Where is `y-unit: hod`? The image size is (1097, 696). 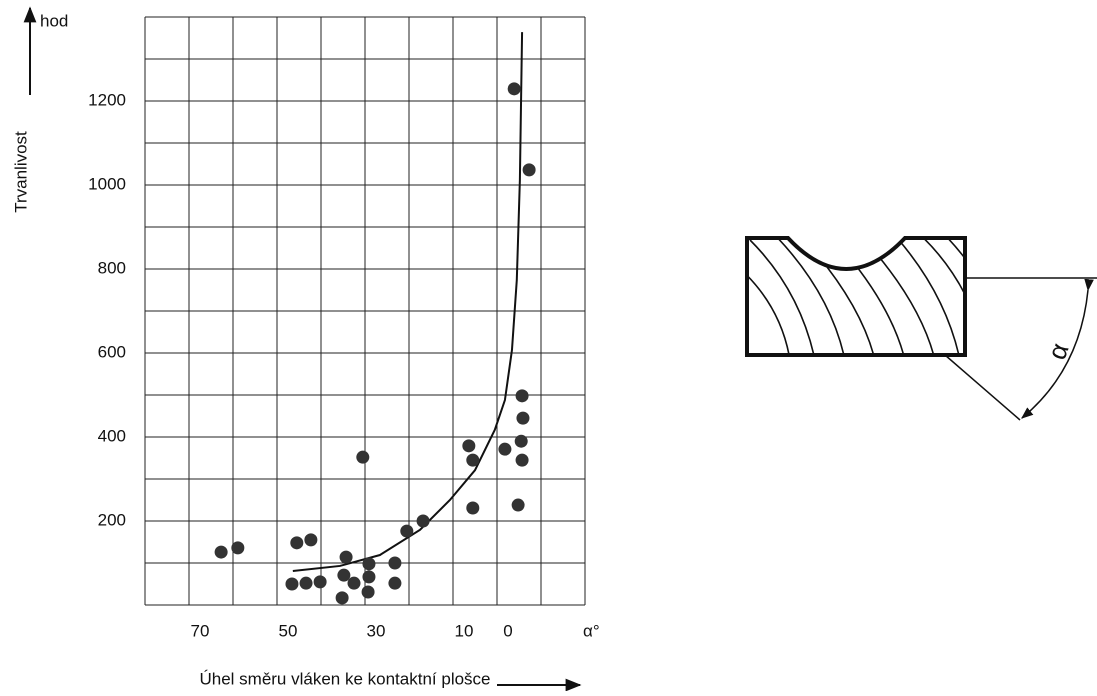
y-unit: hod is located at coordinates (54, 20).